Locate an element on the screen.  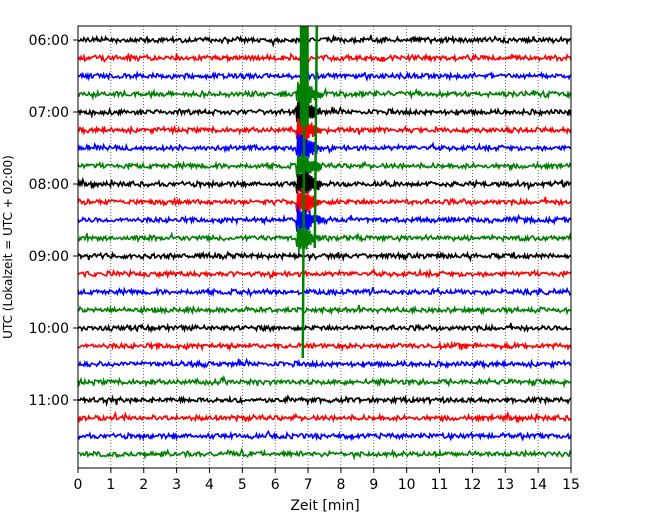
y-tick-label: 10:00 is located at coordinates (49, 329).